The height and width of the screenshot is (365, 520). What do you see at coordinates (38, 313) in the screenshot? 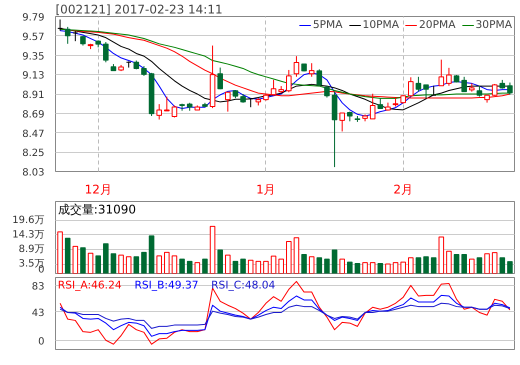
I see `y-tick-label: 43` at bounding box center [38, 313].